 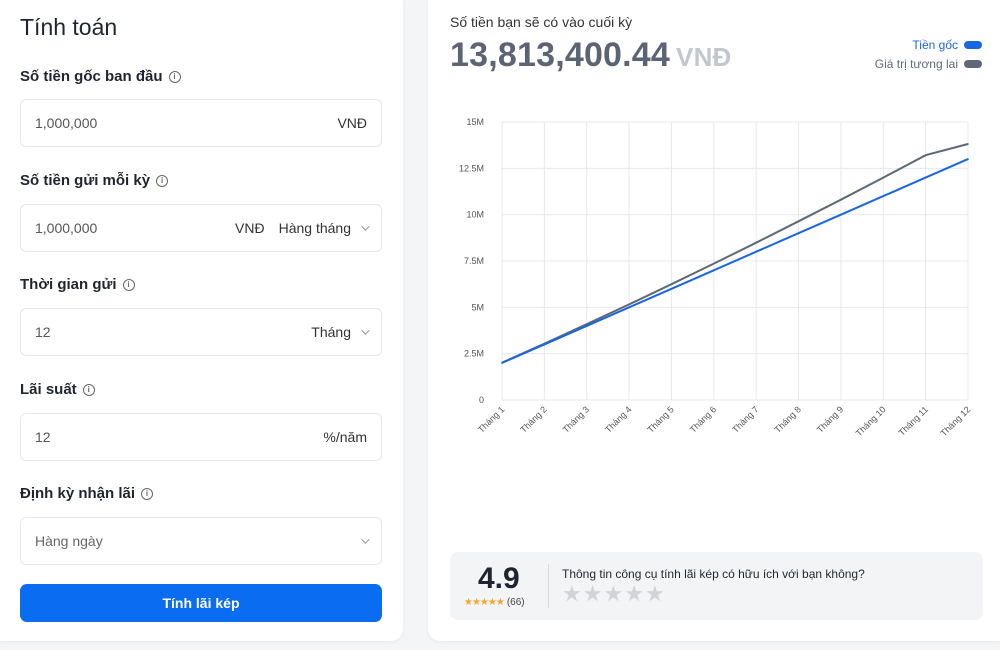 I want to click on divider, so click(x=548, y=586).